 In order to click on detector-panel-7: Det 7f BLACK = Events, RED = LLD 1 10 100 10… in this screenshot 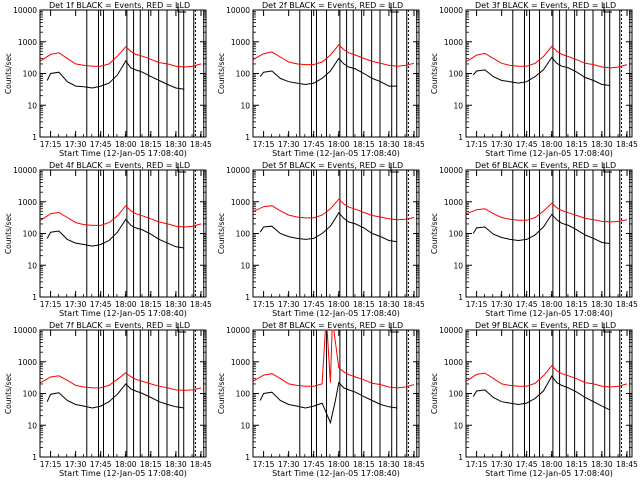, I will do `click(106, 400)`.